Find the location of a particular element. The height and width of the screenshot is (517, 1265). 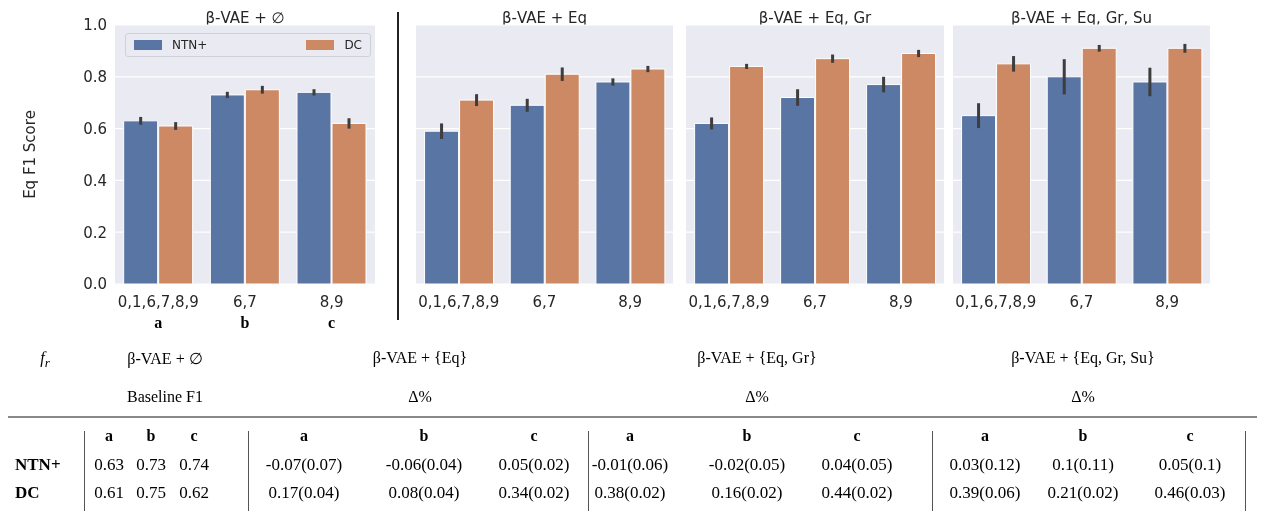

legend-label: DC is located at coordinates (353, 45).